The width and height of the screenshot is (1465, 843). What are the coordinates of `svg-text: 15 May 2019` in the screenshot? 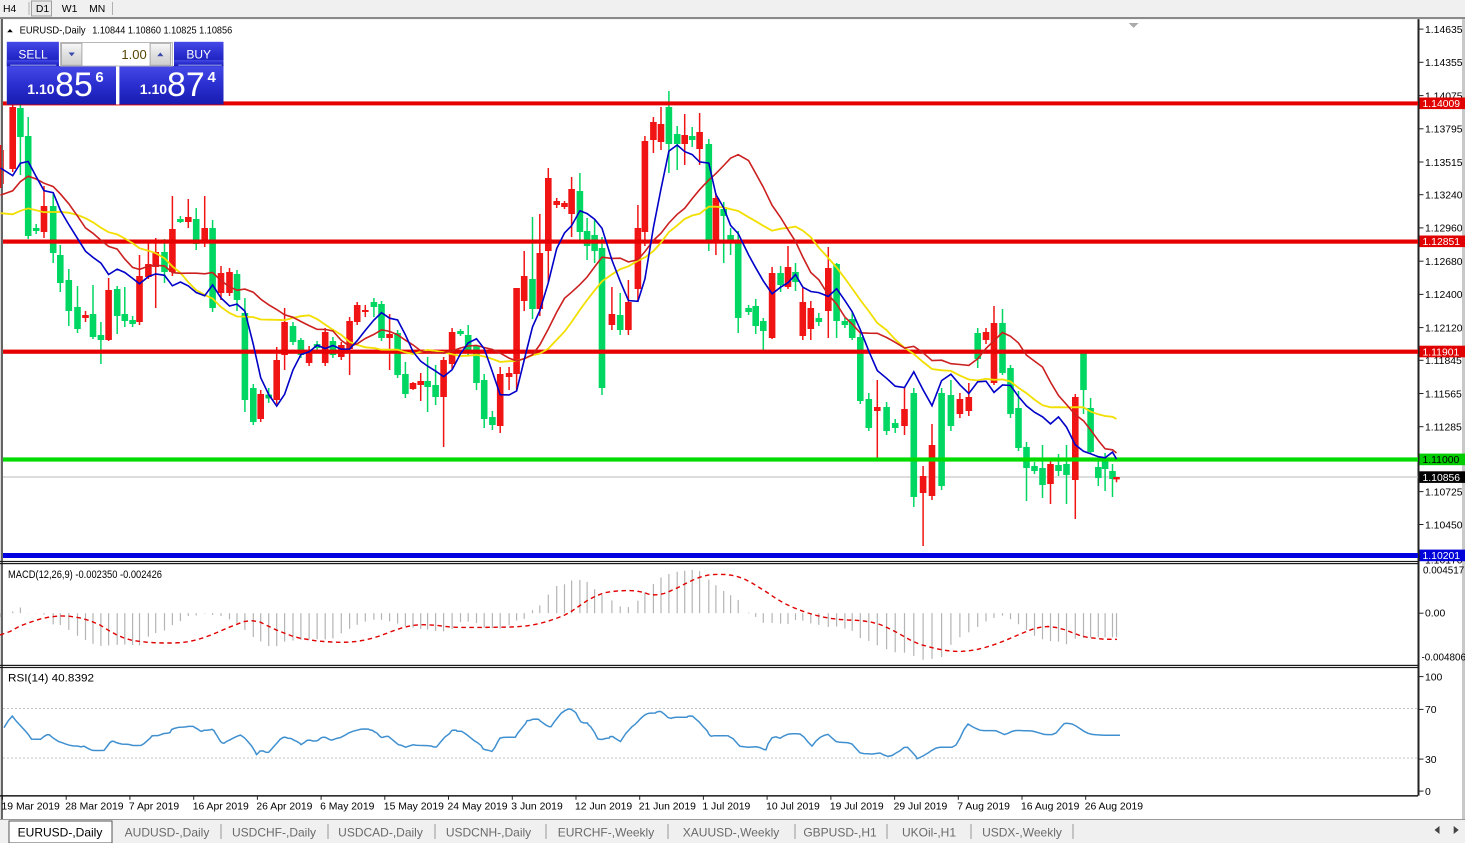 It's located at (414, 807).